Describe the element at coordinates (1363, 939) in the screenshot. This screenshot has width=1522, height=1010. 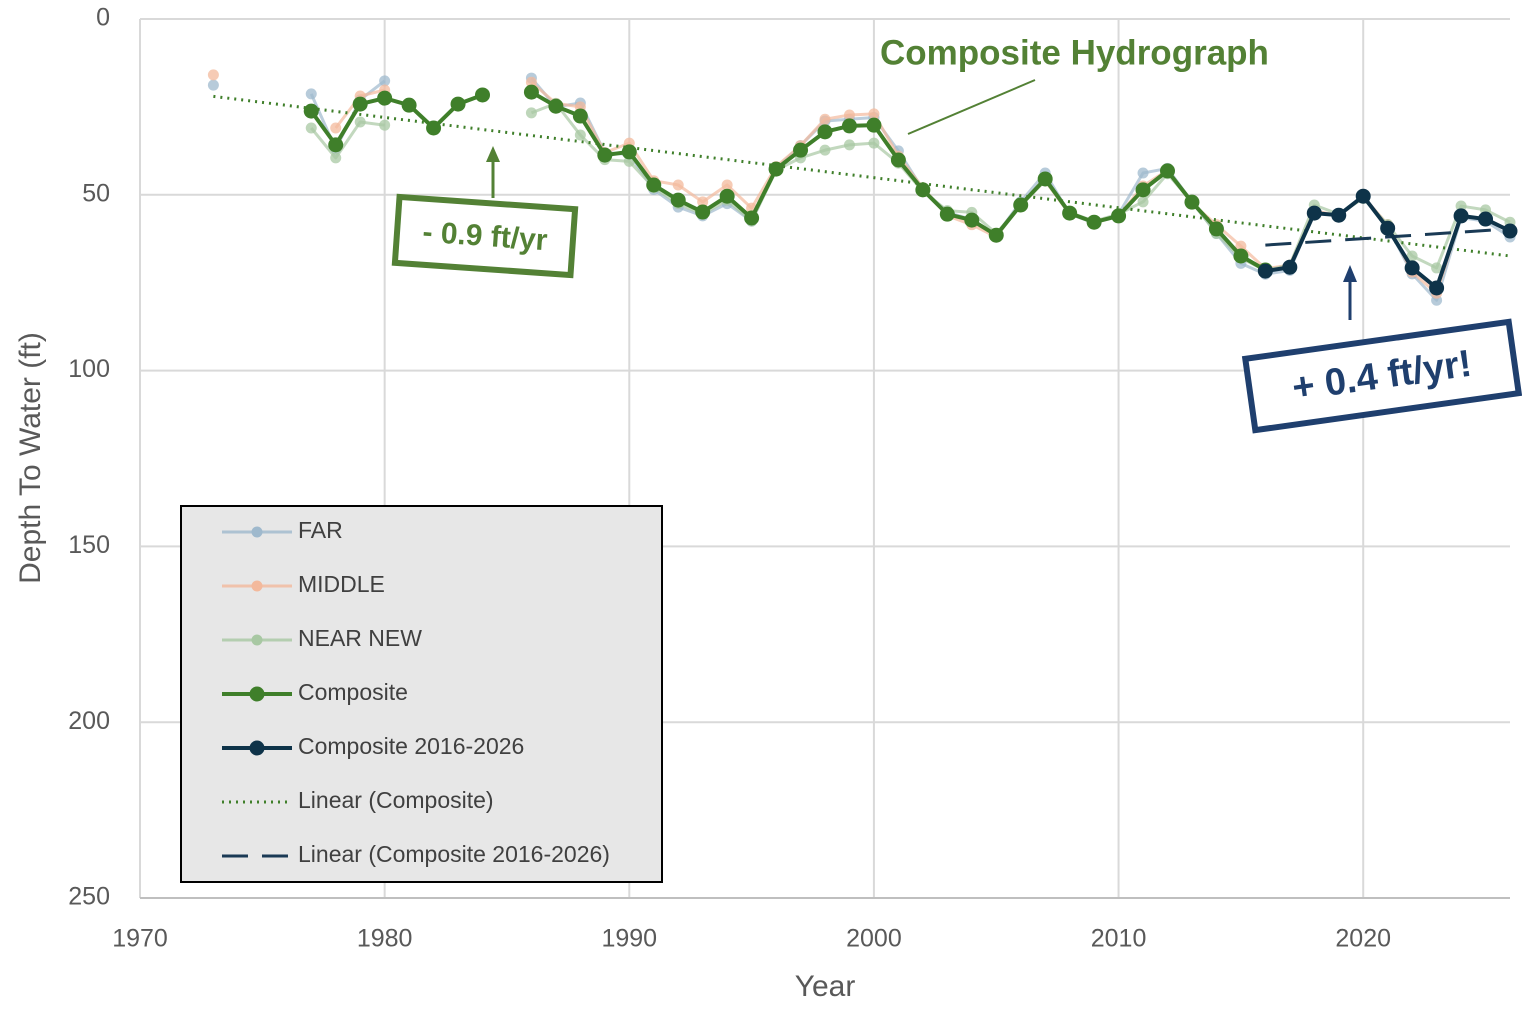
I see `x-tick-label: 2020` at that location.